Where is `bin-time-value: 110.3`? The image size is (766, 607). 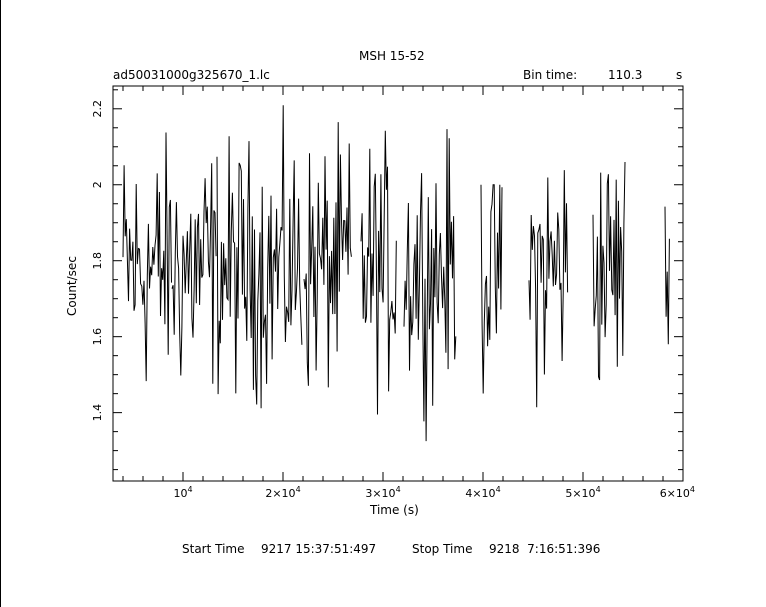 bin-time-value: 110.3 is located at coordinates (625, 75).